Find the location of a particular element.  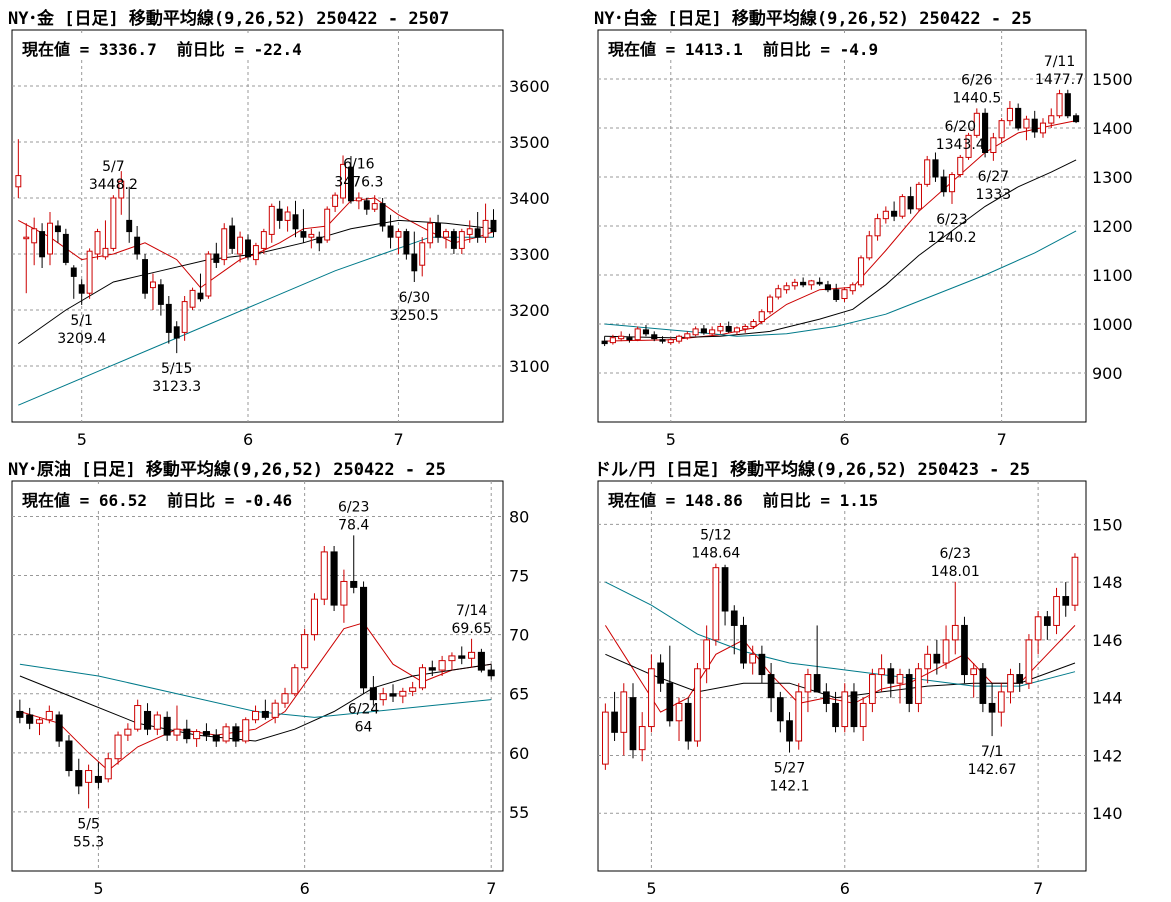

y-tick-label: 144 is located at coordinates (1107, 698).